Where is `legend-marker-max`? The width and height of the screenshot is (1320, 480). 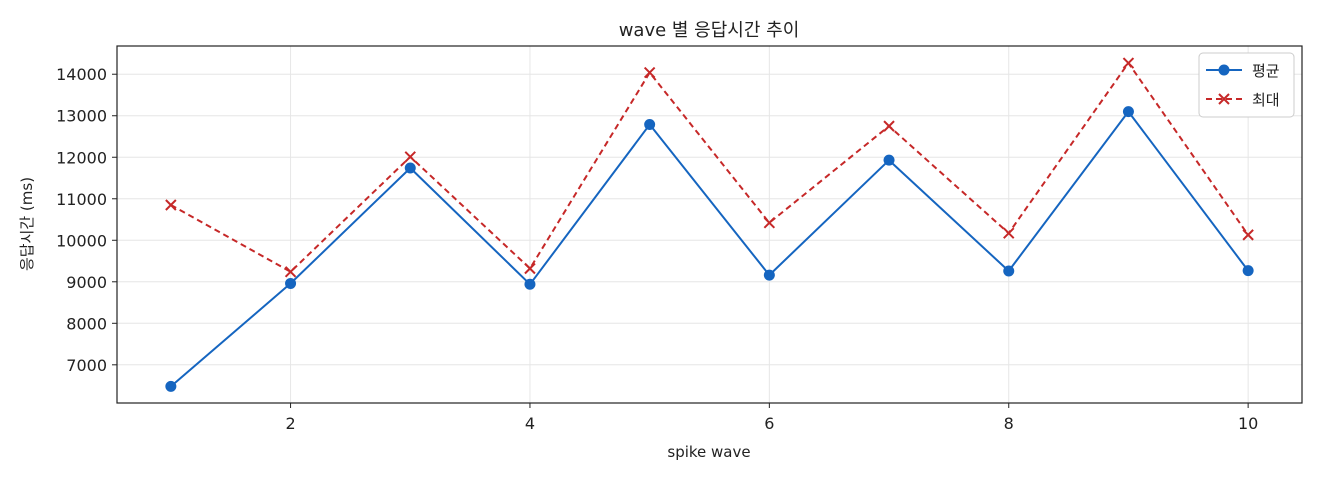 legend-marker-max is located at coordinates (1224, 99).